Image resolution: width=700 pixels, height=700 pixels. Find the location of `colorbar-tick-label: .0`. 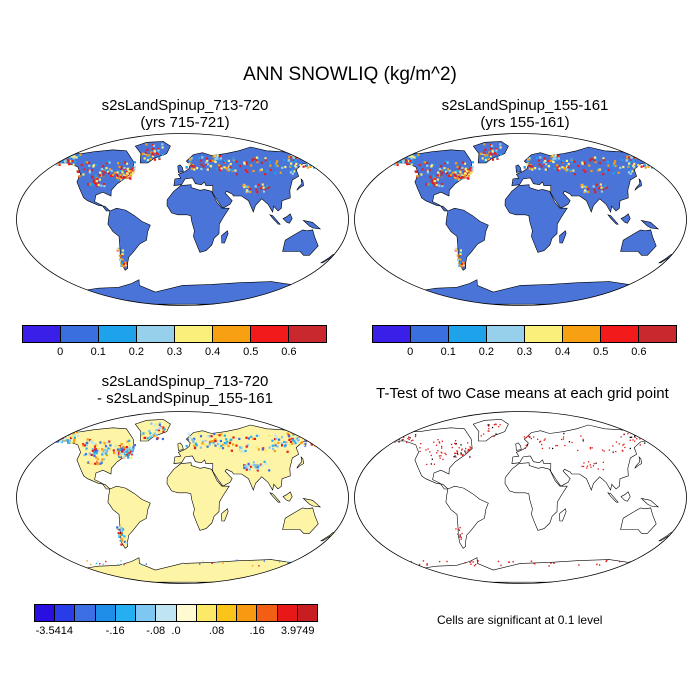

colorbar-tick-label: .0 is located at coordinates (176, 631).